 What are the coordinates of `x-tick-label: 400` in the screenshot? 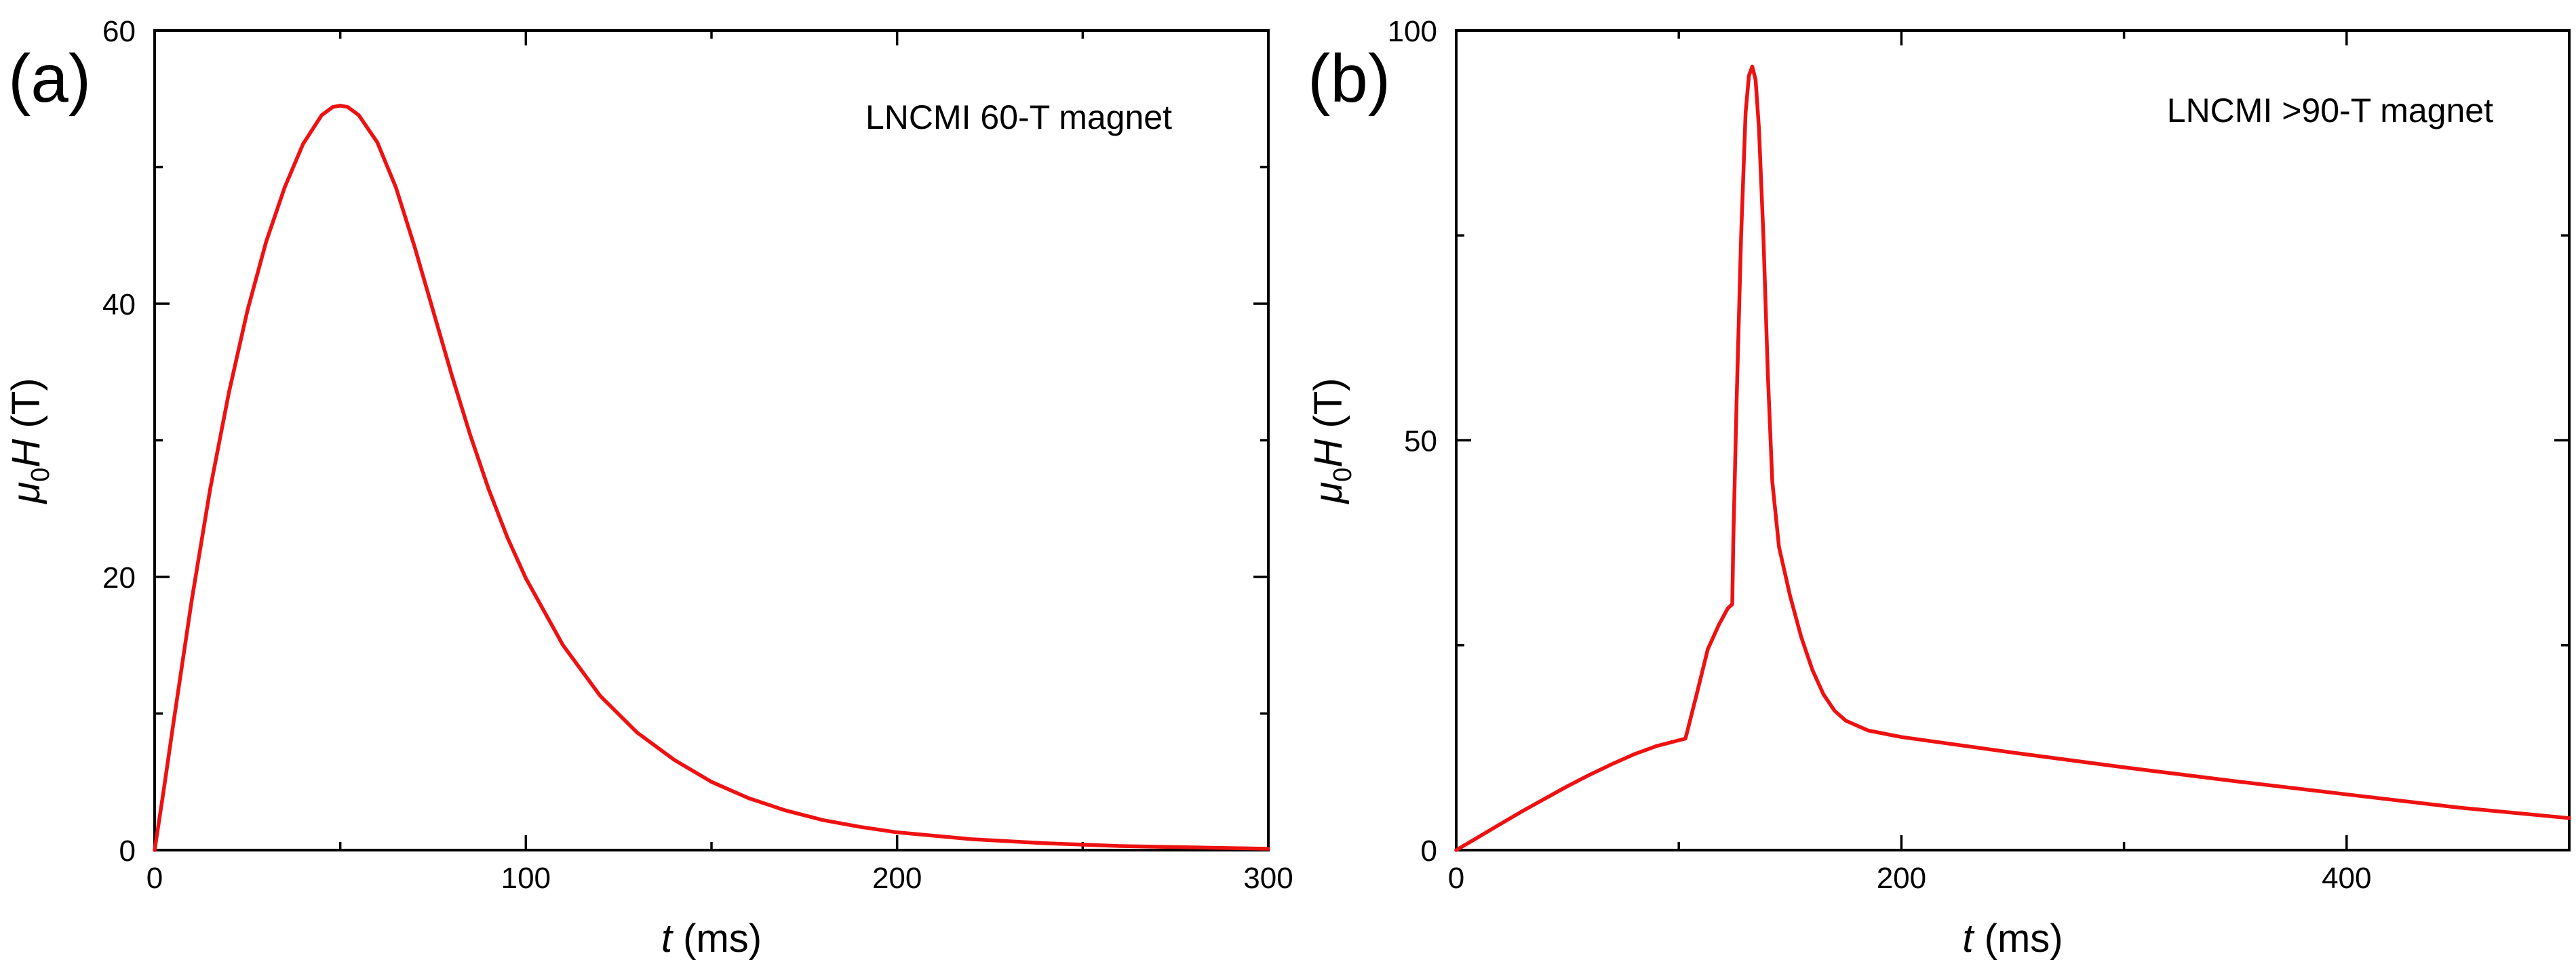 It's located at (2346, 878).